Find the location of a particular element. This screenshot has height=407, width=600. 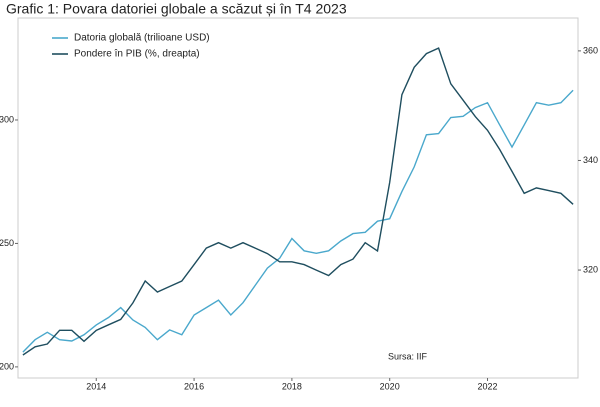

x-tick-label: 2018 is located at coordinates (292, 386).